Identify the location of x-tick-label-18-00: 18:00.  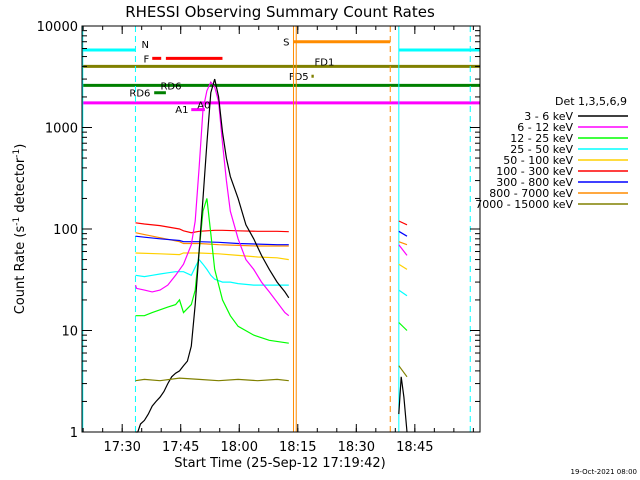
(239, 447).